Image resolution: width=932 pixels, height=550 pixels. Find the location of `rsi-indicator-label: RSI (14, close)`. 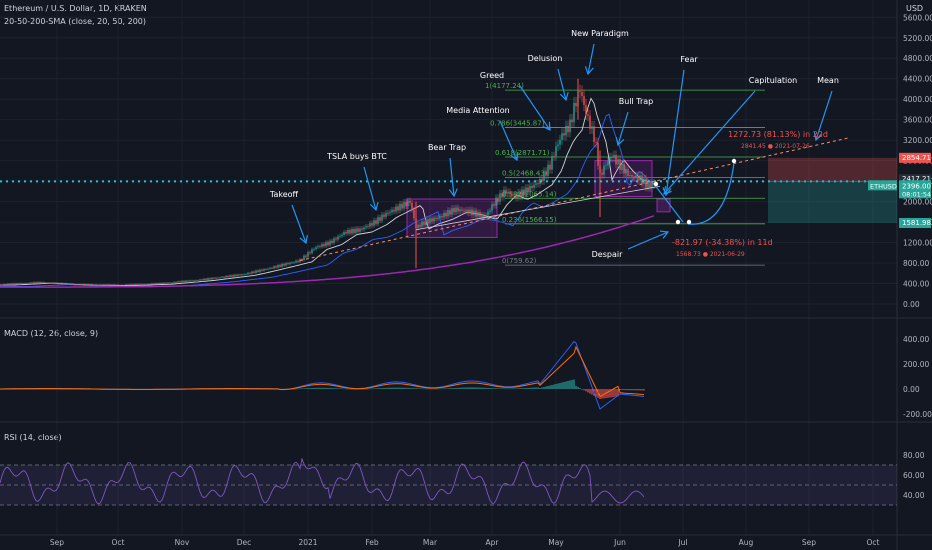

rsi-indicator-label: RSI (14, close) is located at coordinates (33, 437).